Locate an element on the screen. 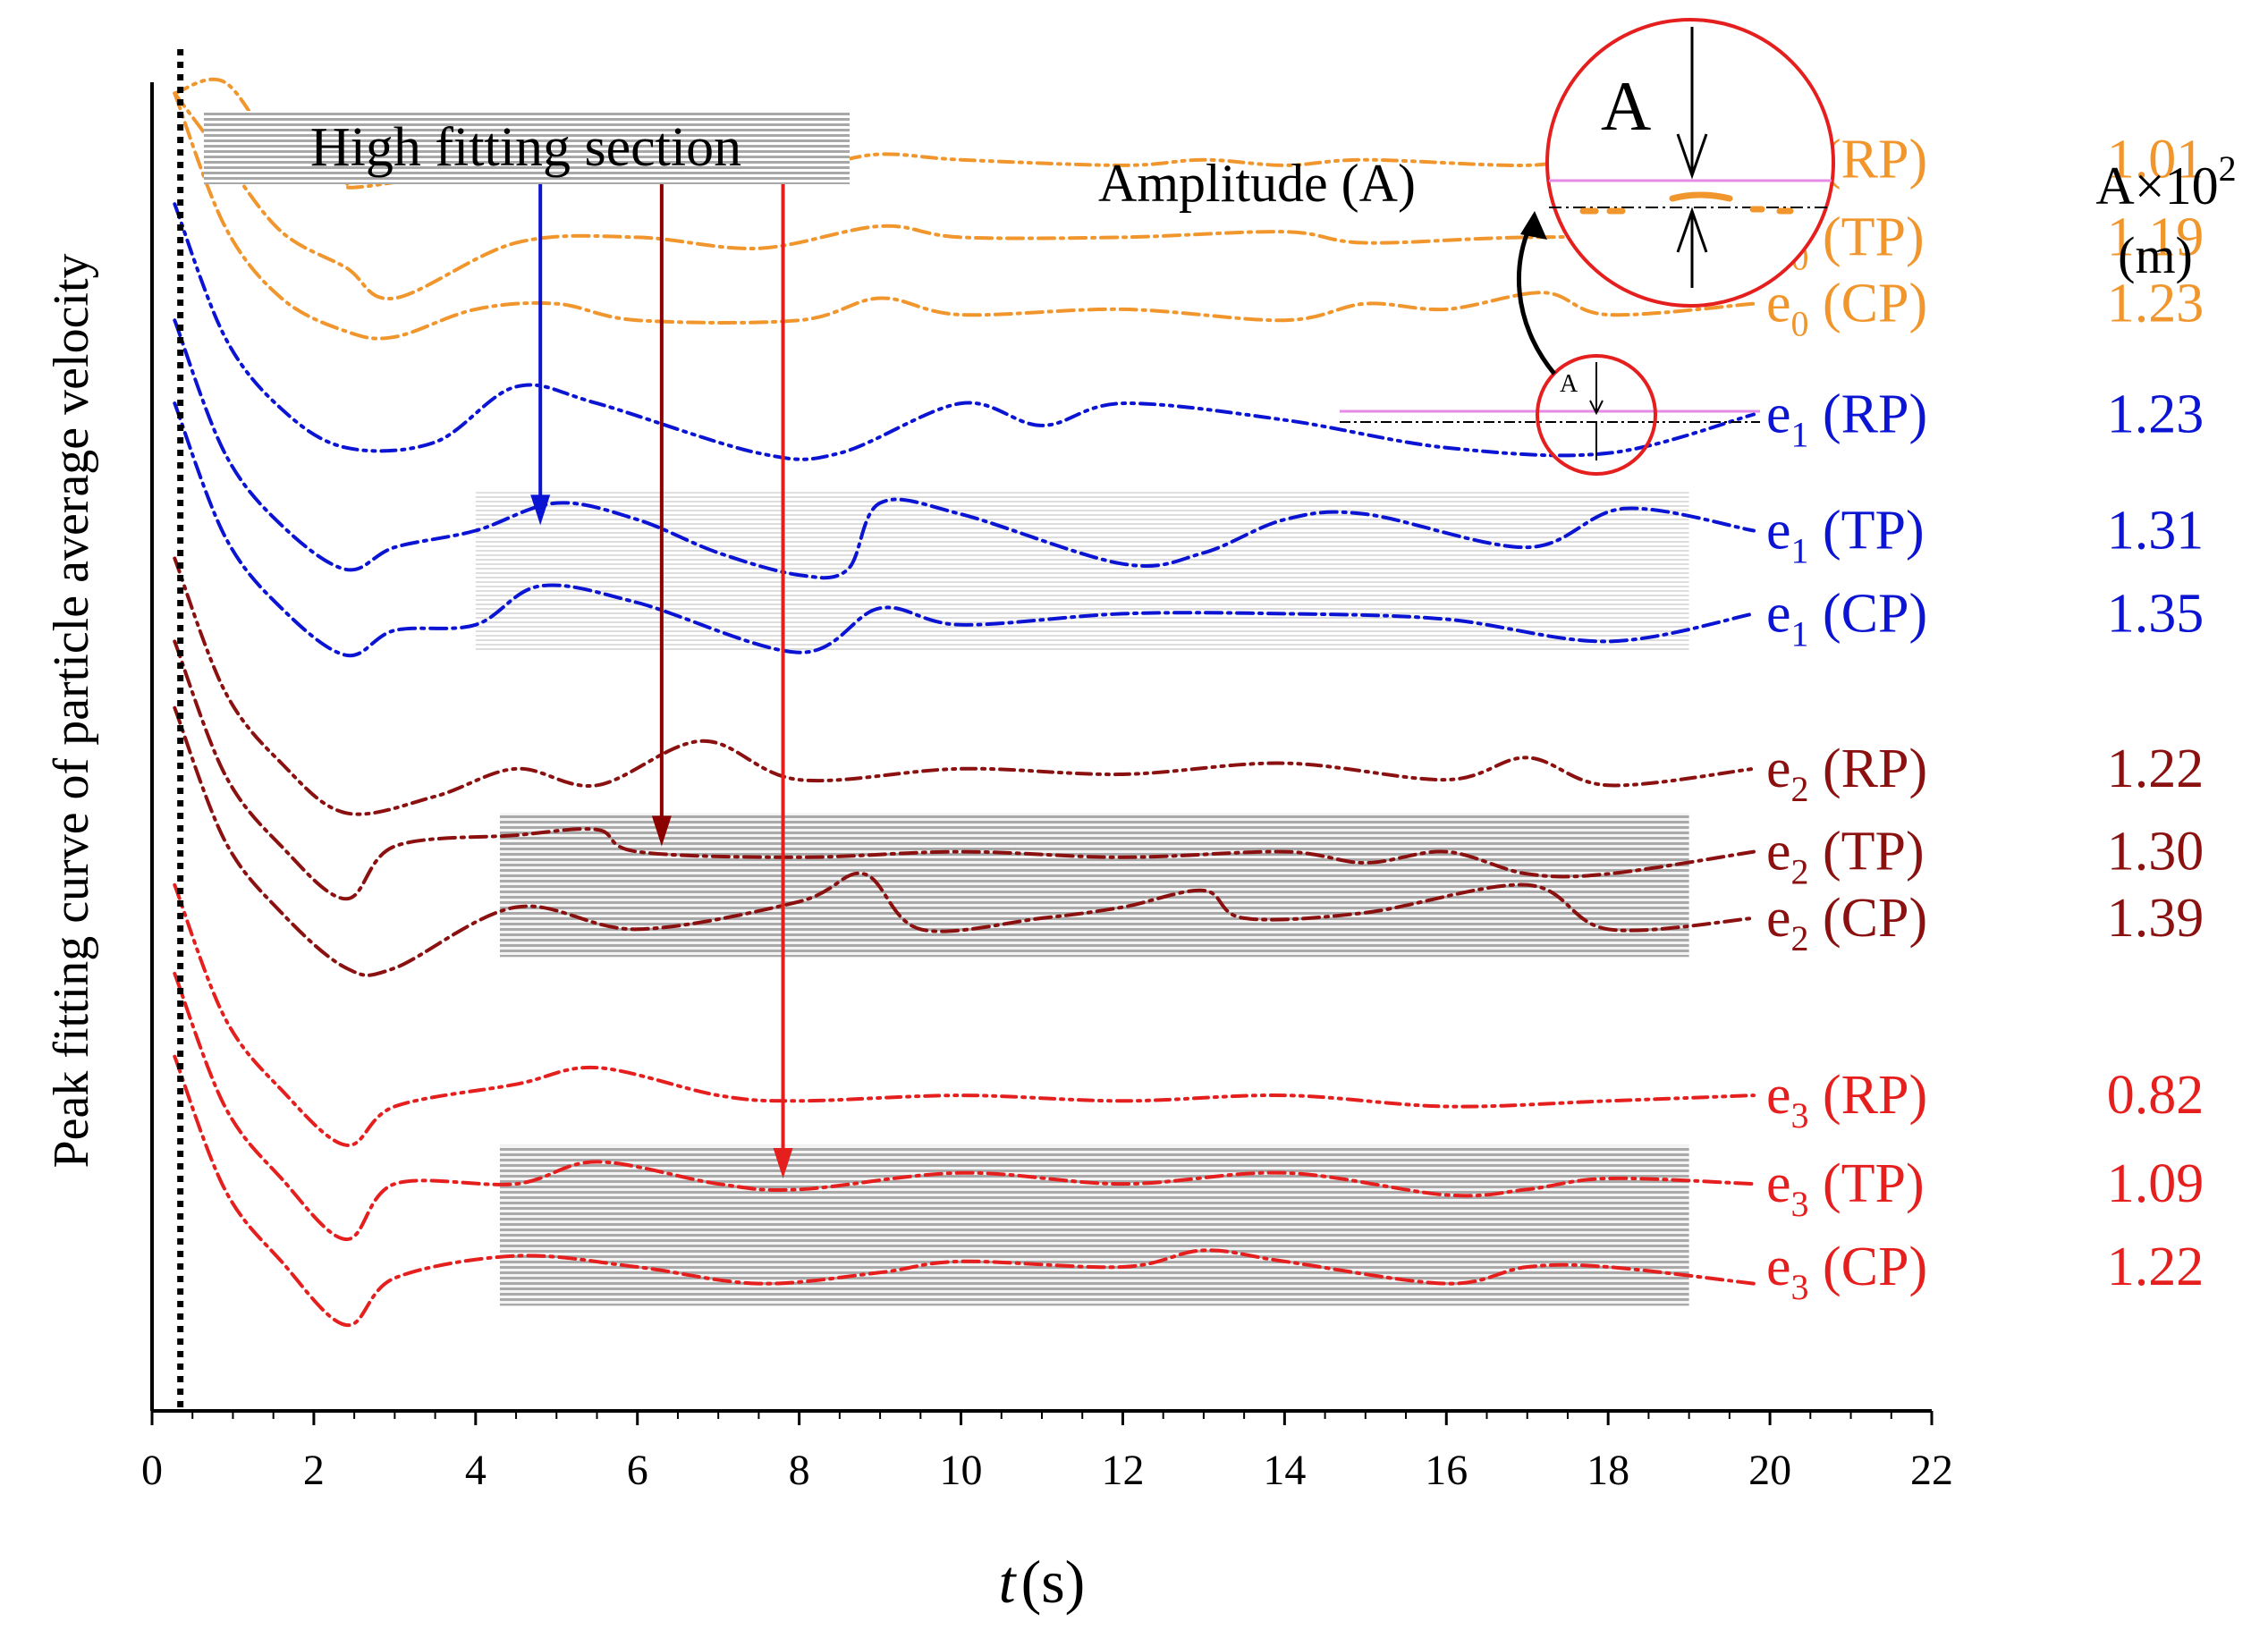  series-label-e1-cp: e1 (CP) is located at coordinates (1846, 619).